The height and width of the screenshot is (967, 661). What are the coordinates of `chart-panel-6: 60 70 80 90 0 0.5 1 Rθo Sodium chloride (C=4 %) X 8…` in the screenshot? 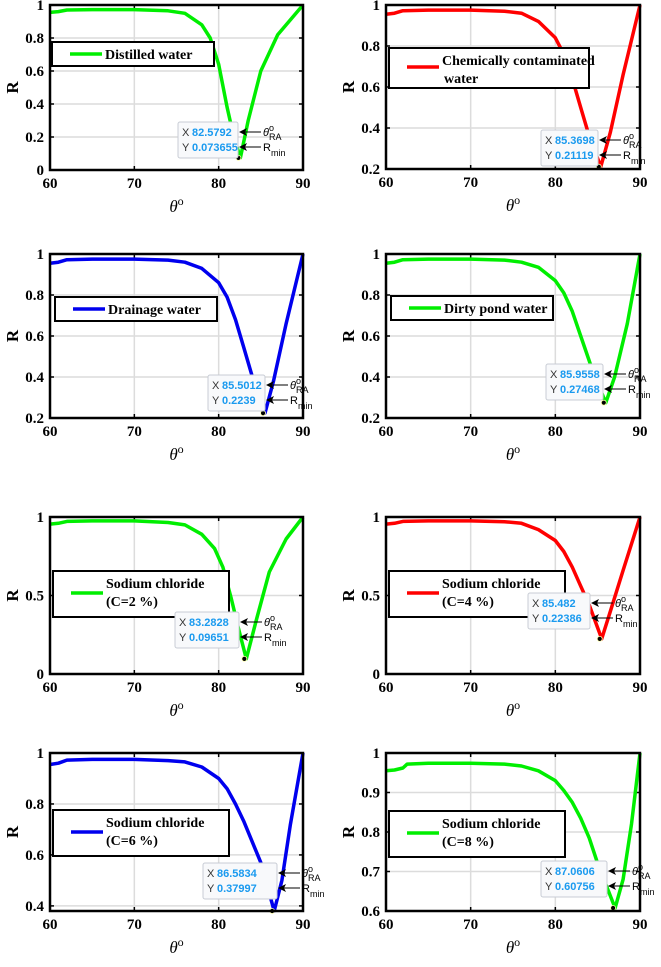 It's located at (493, 615).